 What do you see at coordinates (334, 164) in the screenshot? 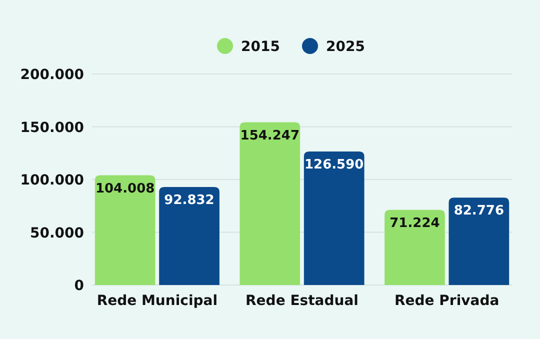
I see `data-label: 126.590` at bounding box center [334, 164].